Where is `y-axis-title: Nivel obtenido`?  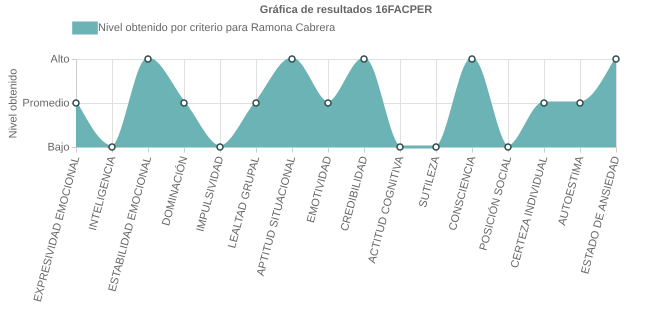
y-axis-title: Nivel obtenido is located at coordinates (13, 103).